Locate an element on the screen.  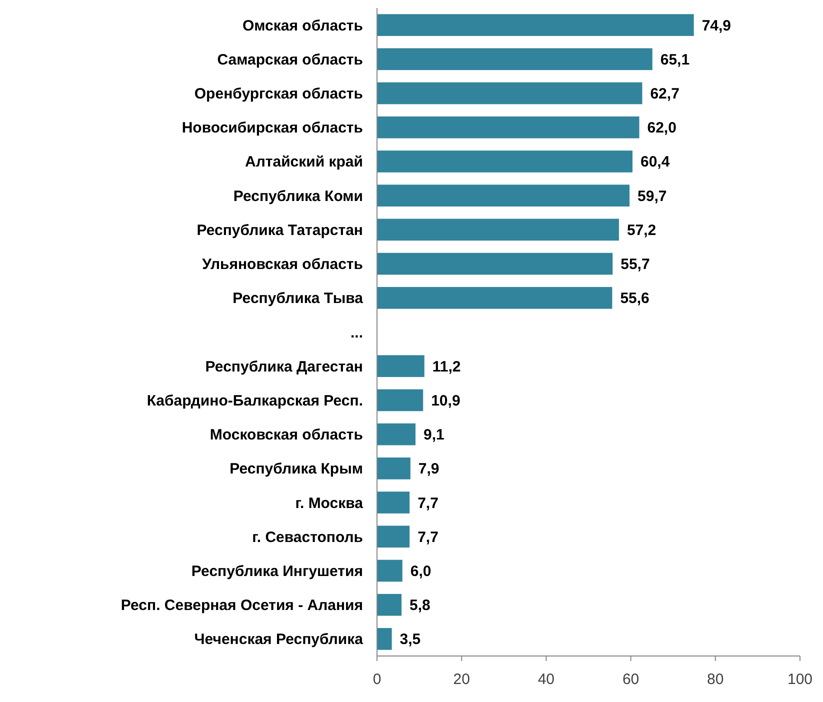
data-label: 7,9 is located at coordinates (429, 469).